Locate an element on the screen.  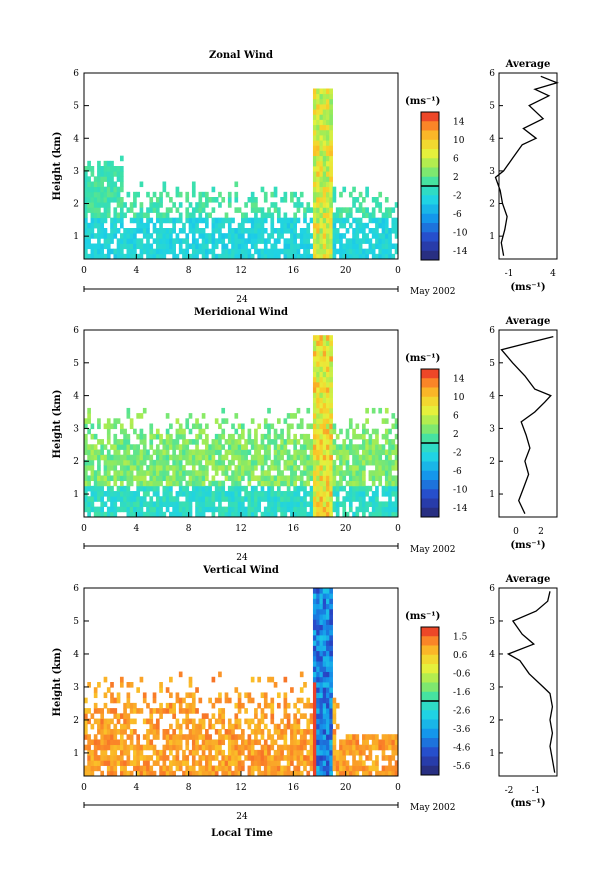
average-profile is located at coordinates (526, 167).